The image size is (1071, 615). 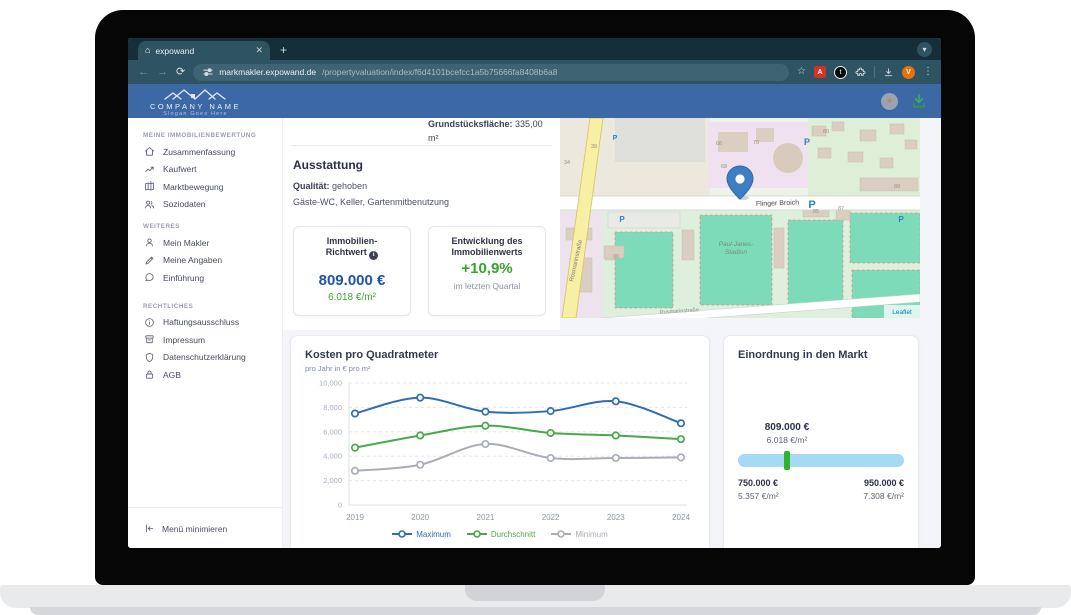 What do you see at coordinates (205, 205) in the screenshot?
I see `sidebar-item-soziodaten: Soziodaten` at bounding box center [205, 205].